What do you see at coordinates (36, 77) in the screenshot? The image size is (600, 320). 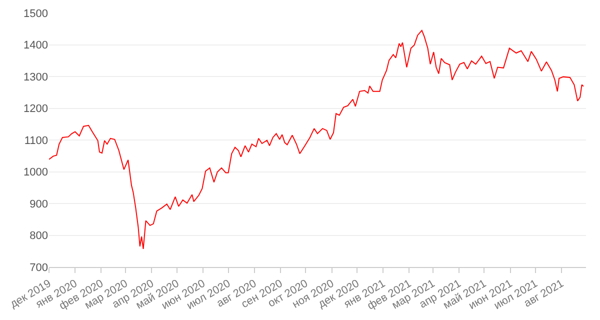 I see `y-tick-label: 1300` at bounding box center [36, 77].